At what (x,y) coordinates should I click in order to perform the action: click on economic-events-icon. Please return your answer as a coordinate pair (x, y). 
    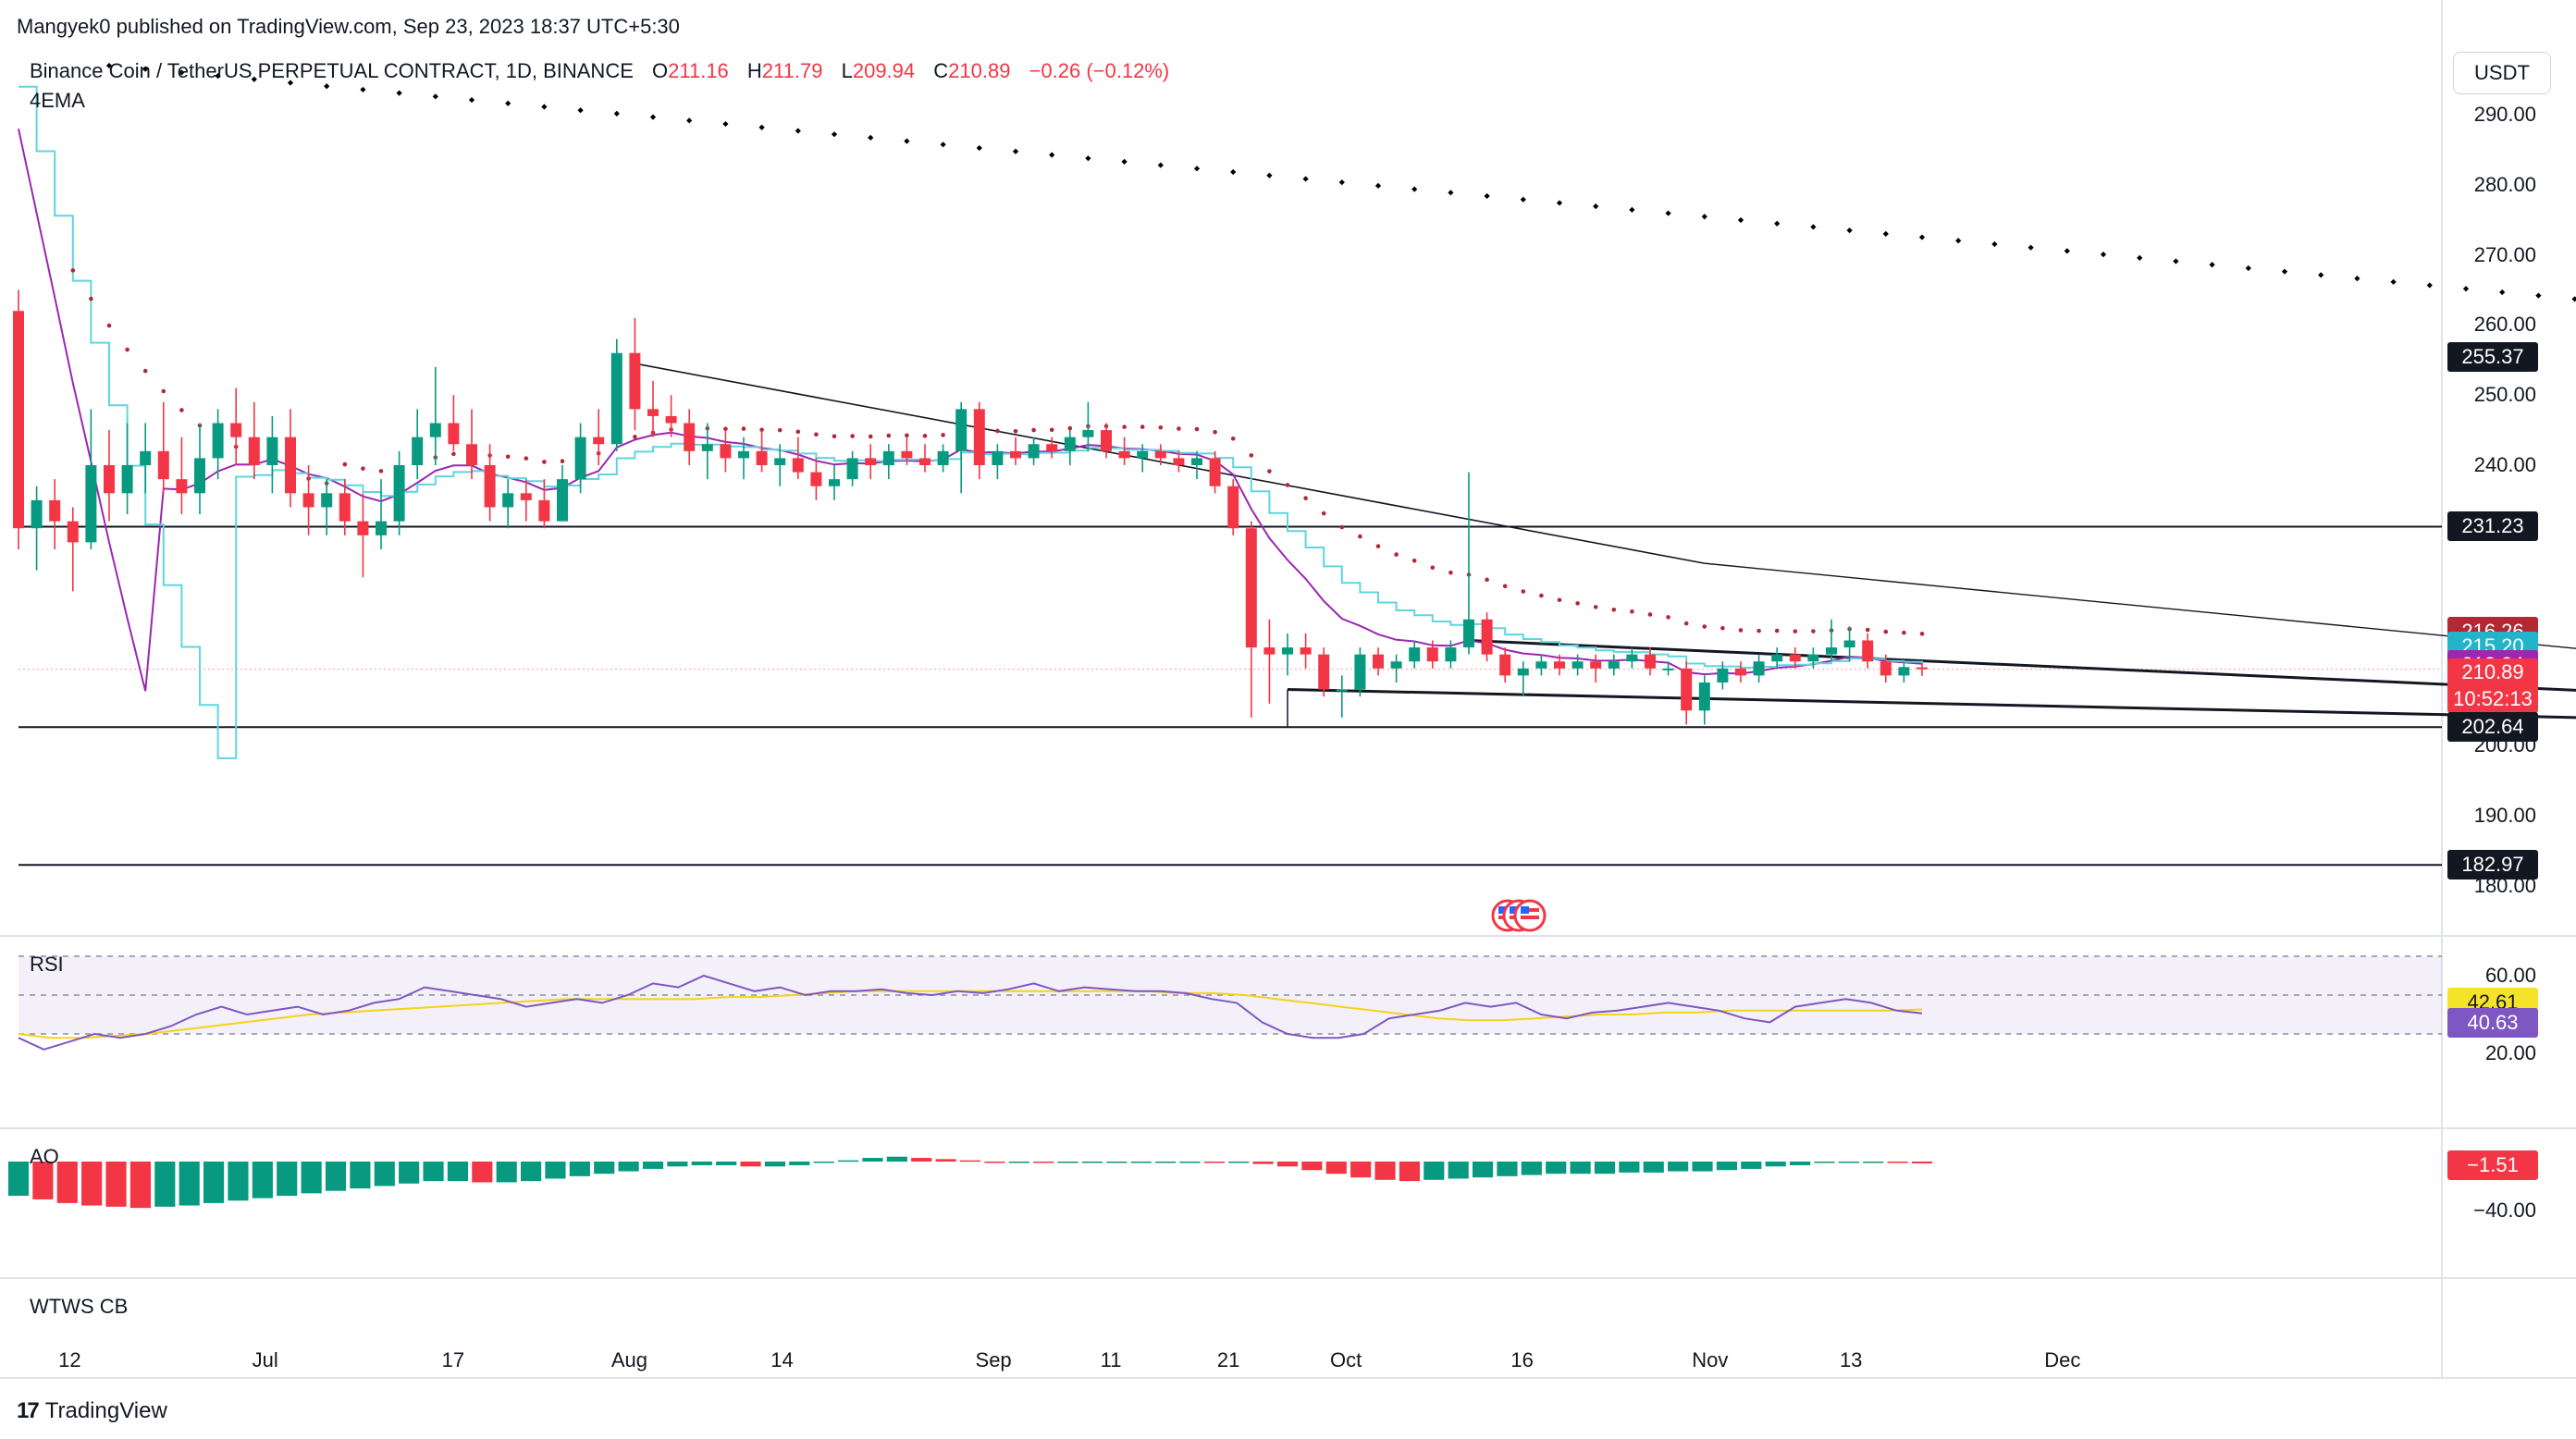
    Looking at the image, I should click on (1519, 915).